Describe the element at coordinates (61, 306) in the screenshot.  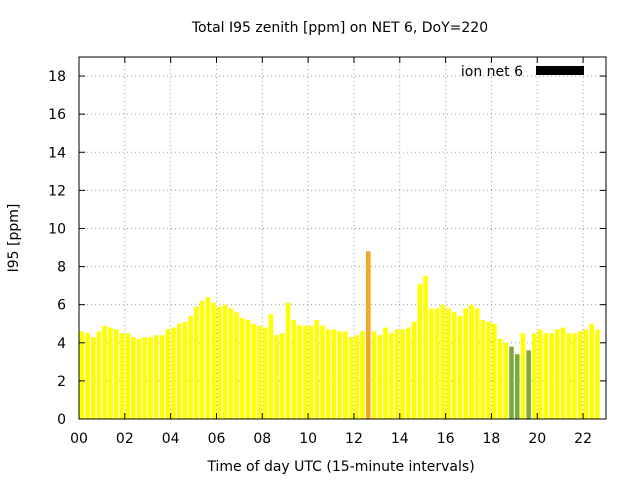
I see `y-tick-label: 6` at that location.